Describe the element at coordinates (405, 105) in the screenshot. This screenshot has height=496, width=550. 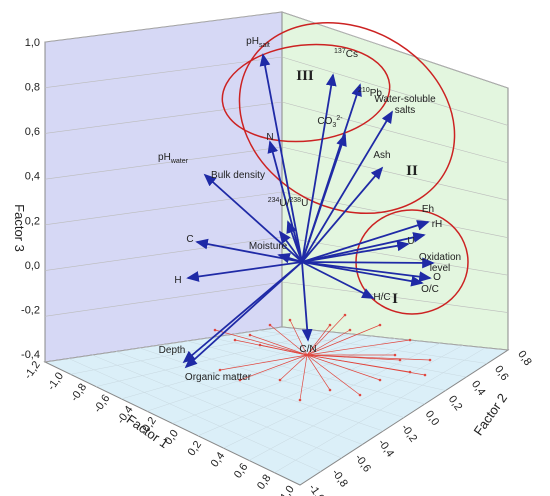
I see `vector-label: Water-soluble salts` at that location.